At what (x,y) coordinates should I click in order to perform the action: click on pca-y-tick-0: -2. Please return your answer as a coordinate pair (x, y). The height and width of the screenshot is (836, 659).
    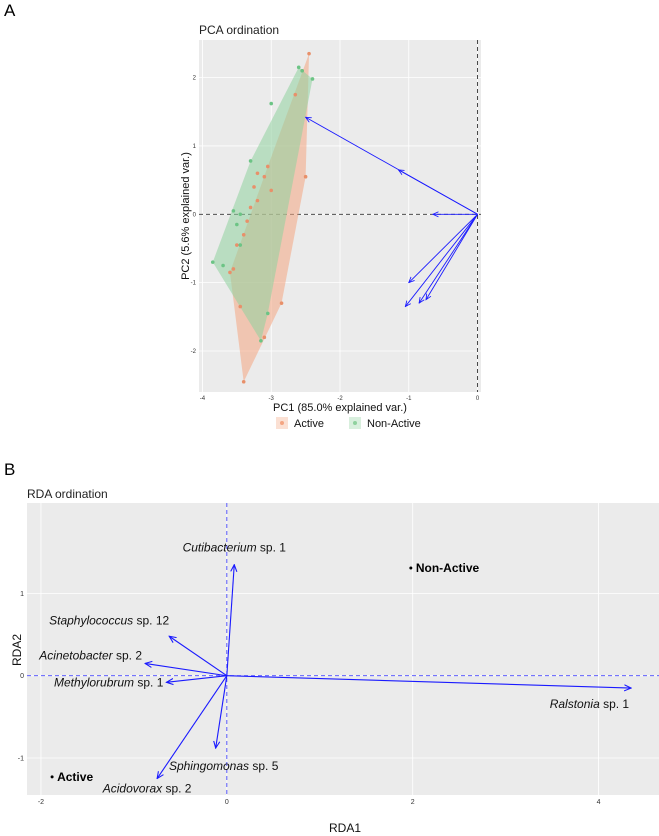
    Looking at the image, I should click on (194, 352).